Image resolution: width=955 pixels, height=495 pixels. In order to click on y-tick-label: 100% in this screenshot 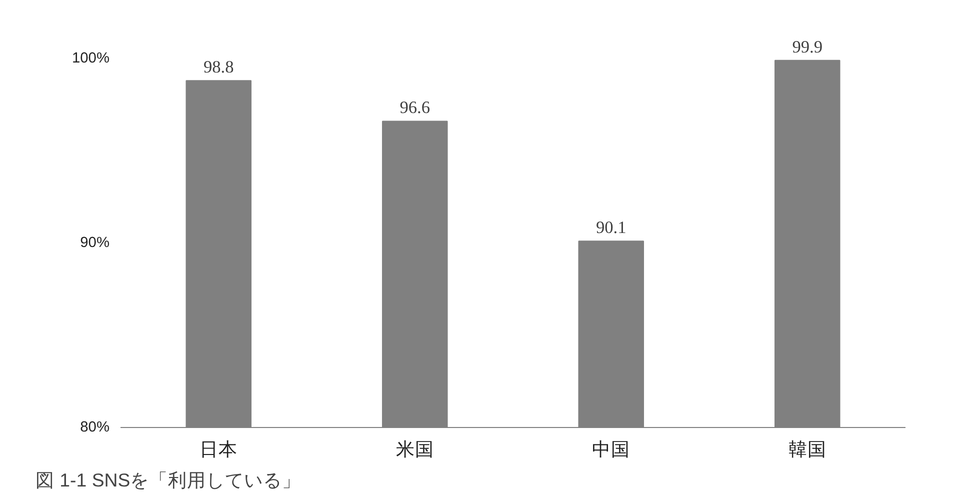, I will do `click(91, 58)`.